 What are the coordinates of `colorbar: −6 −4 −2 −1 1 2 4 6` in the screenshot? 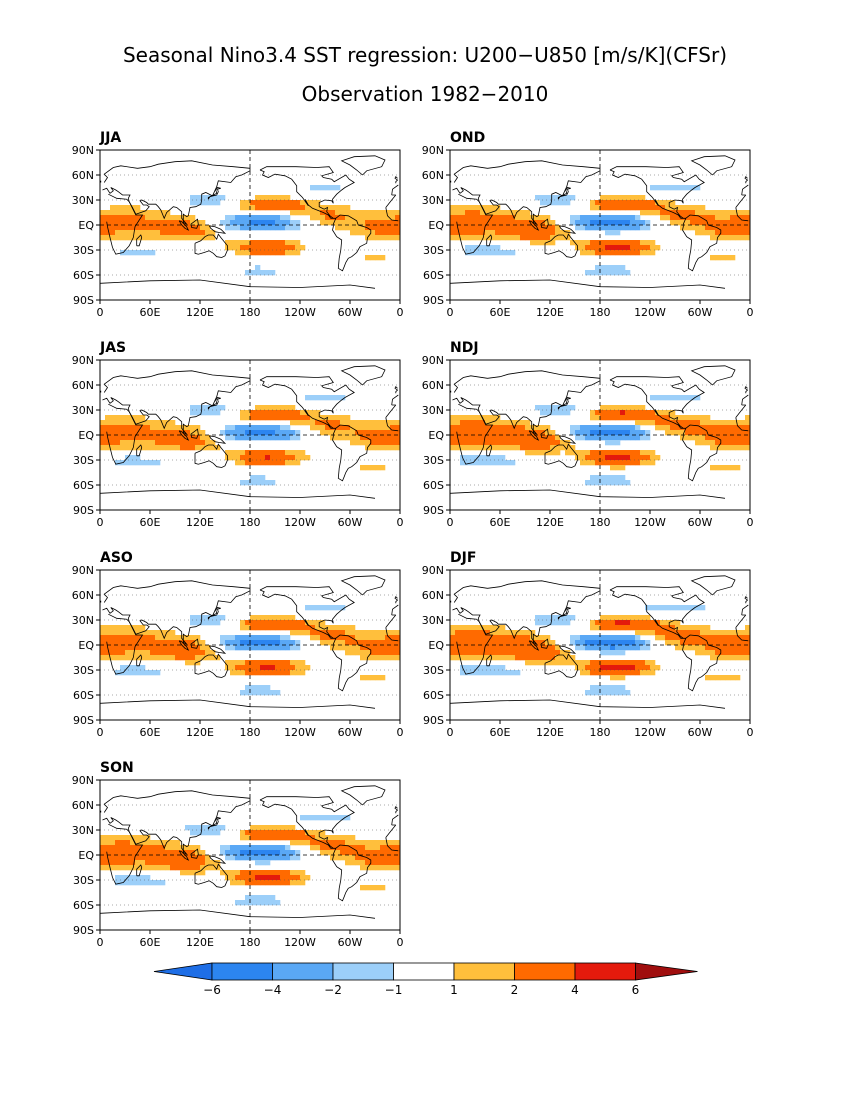 It's located at (425, 979).